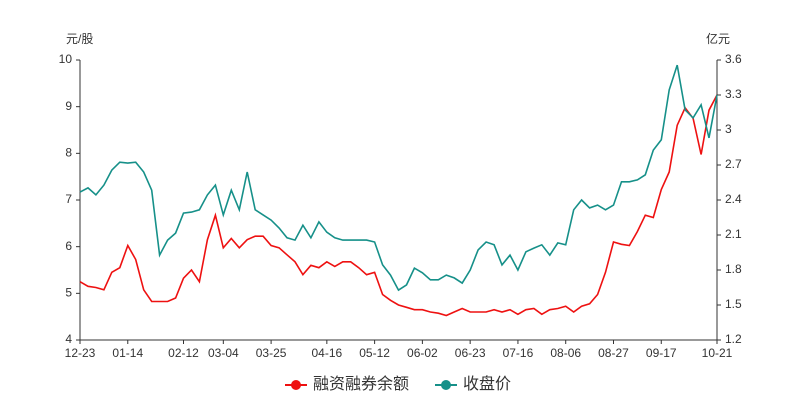 This screenshot has width=800, height=400. What do you see at coordinates (487, 383) in the screenshot?
I see `legend-label: 收盘价` at bounding box center [487, 383].